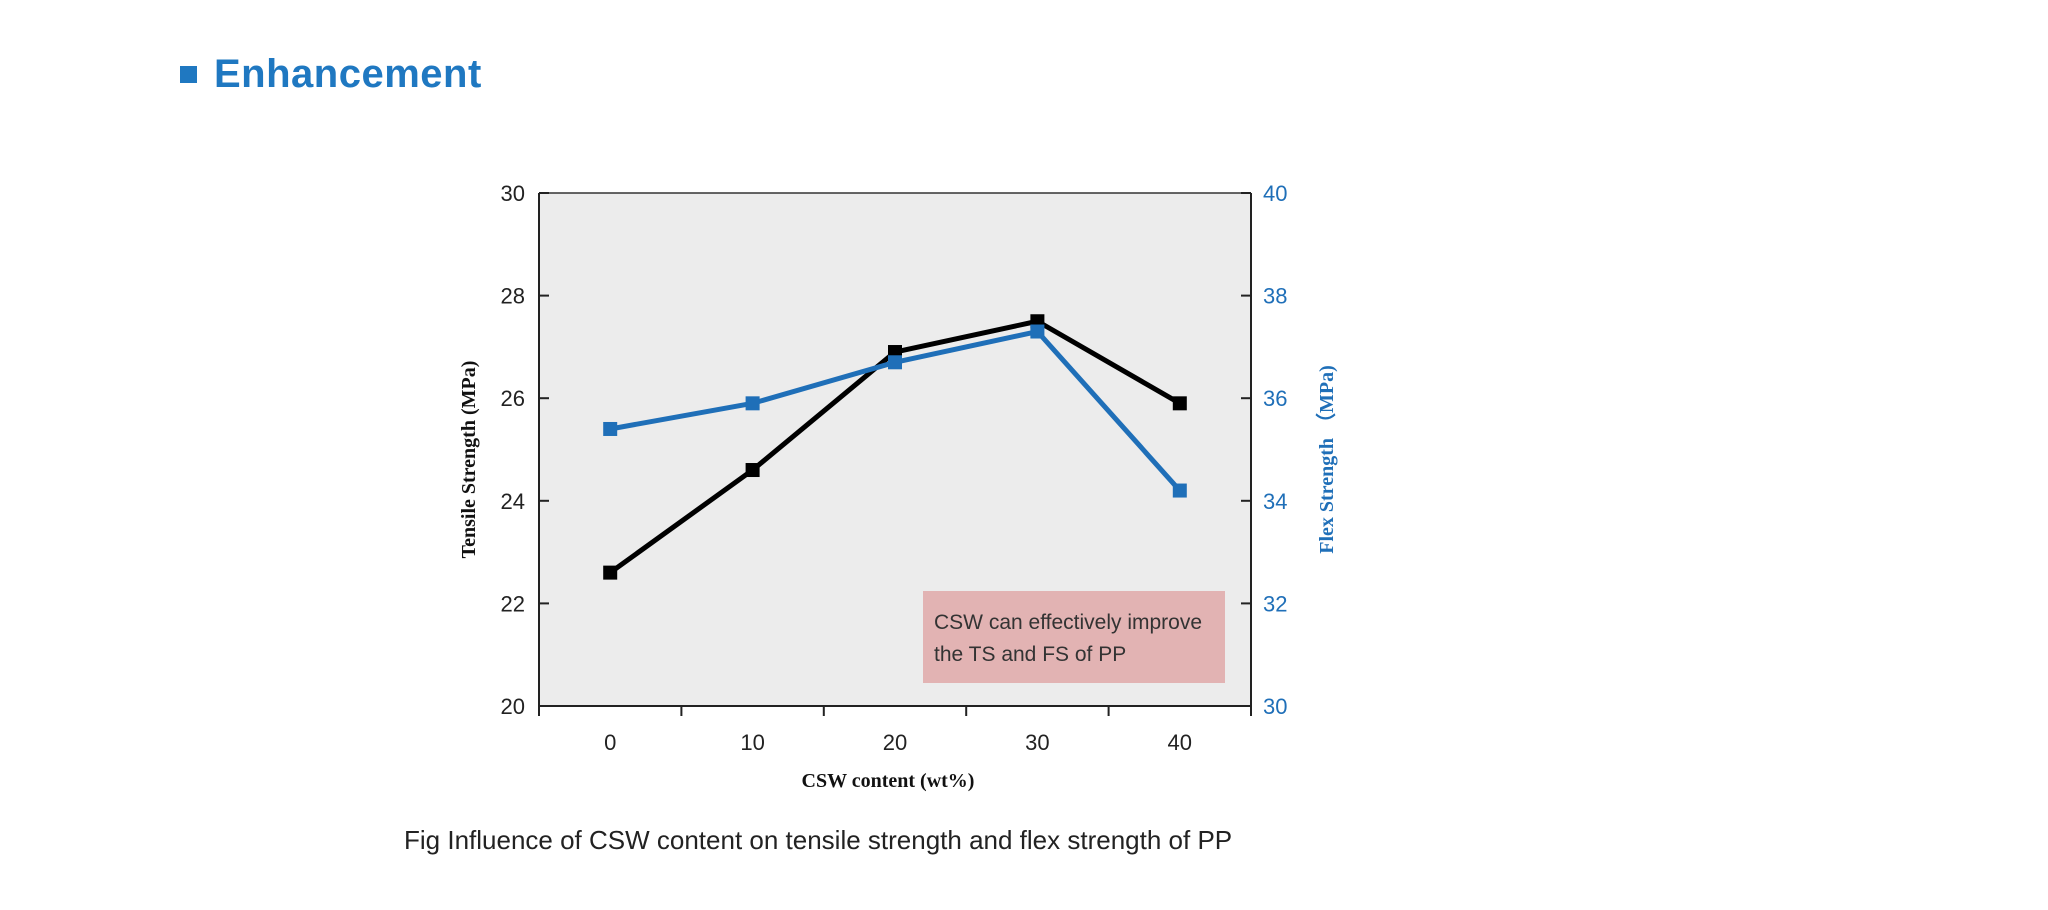 The height and width of the screenshot is (910, 2048). What do you see at coordinates (1275, 398) in the screenshot?
I see `y2-tick-label: 36` at bounding box center [1275, 398].